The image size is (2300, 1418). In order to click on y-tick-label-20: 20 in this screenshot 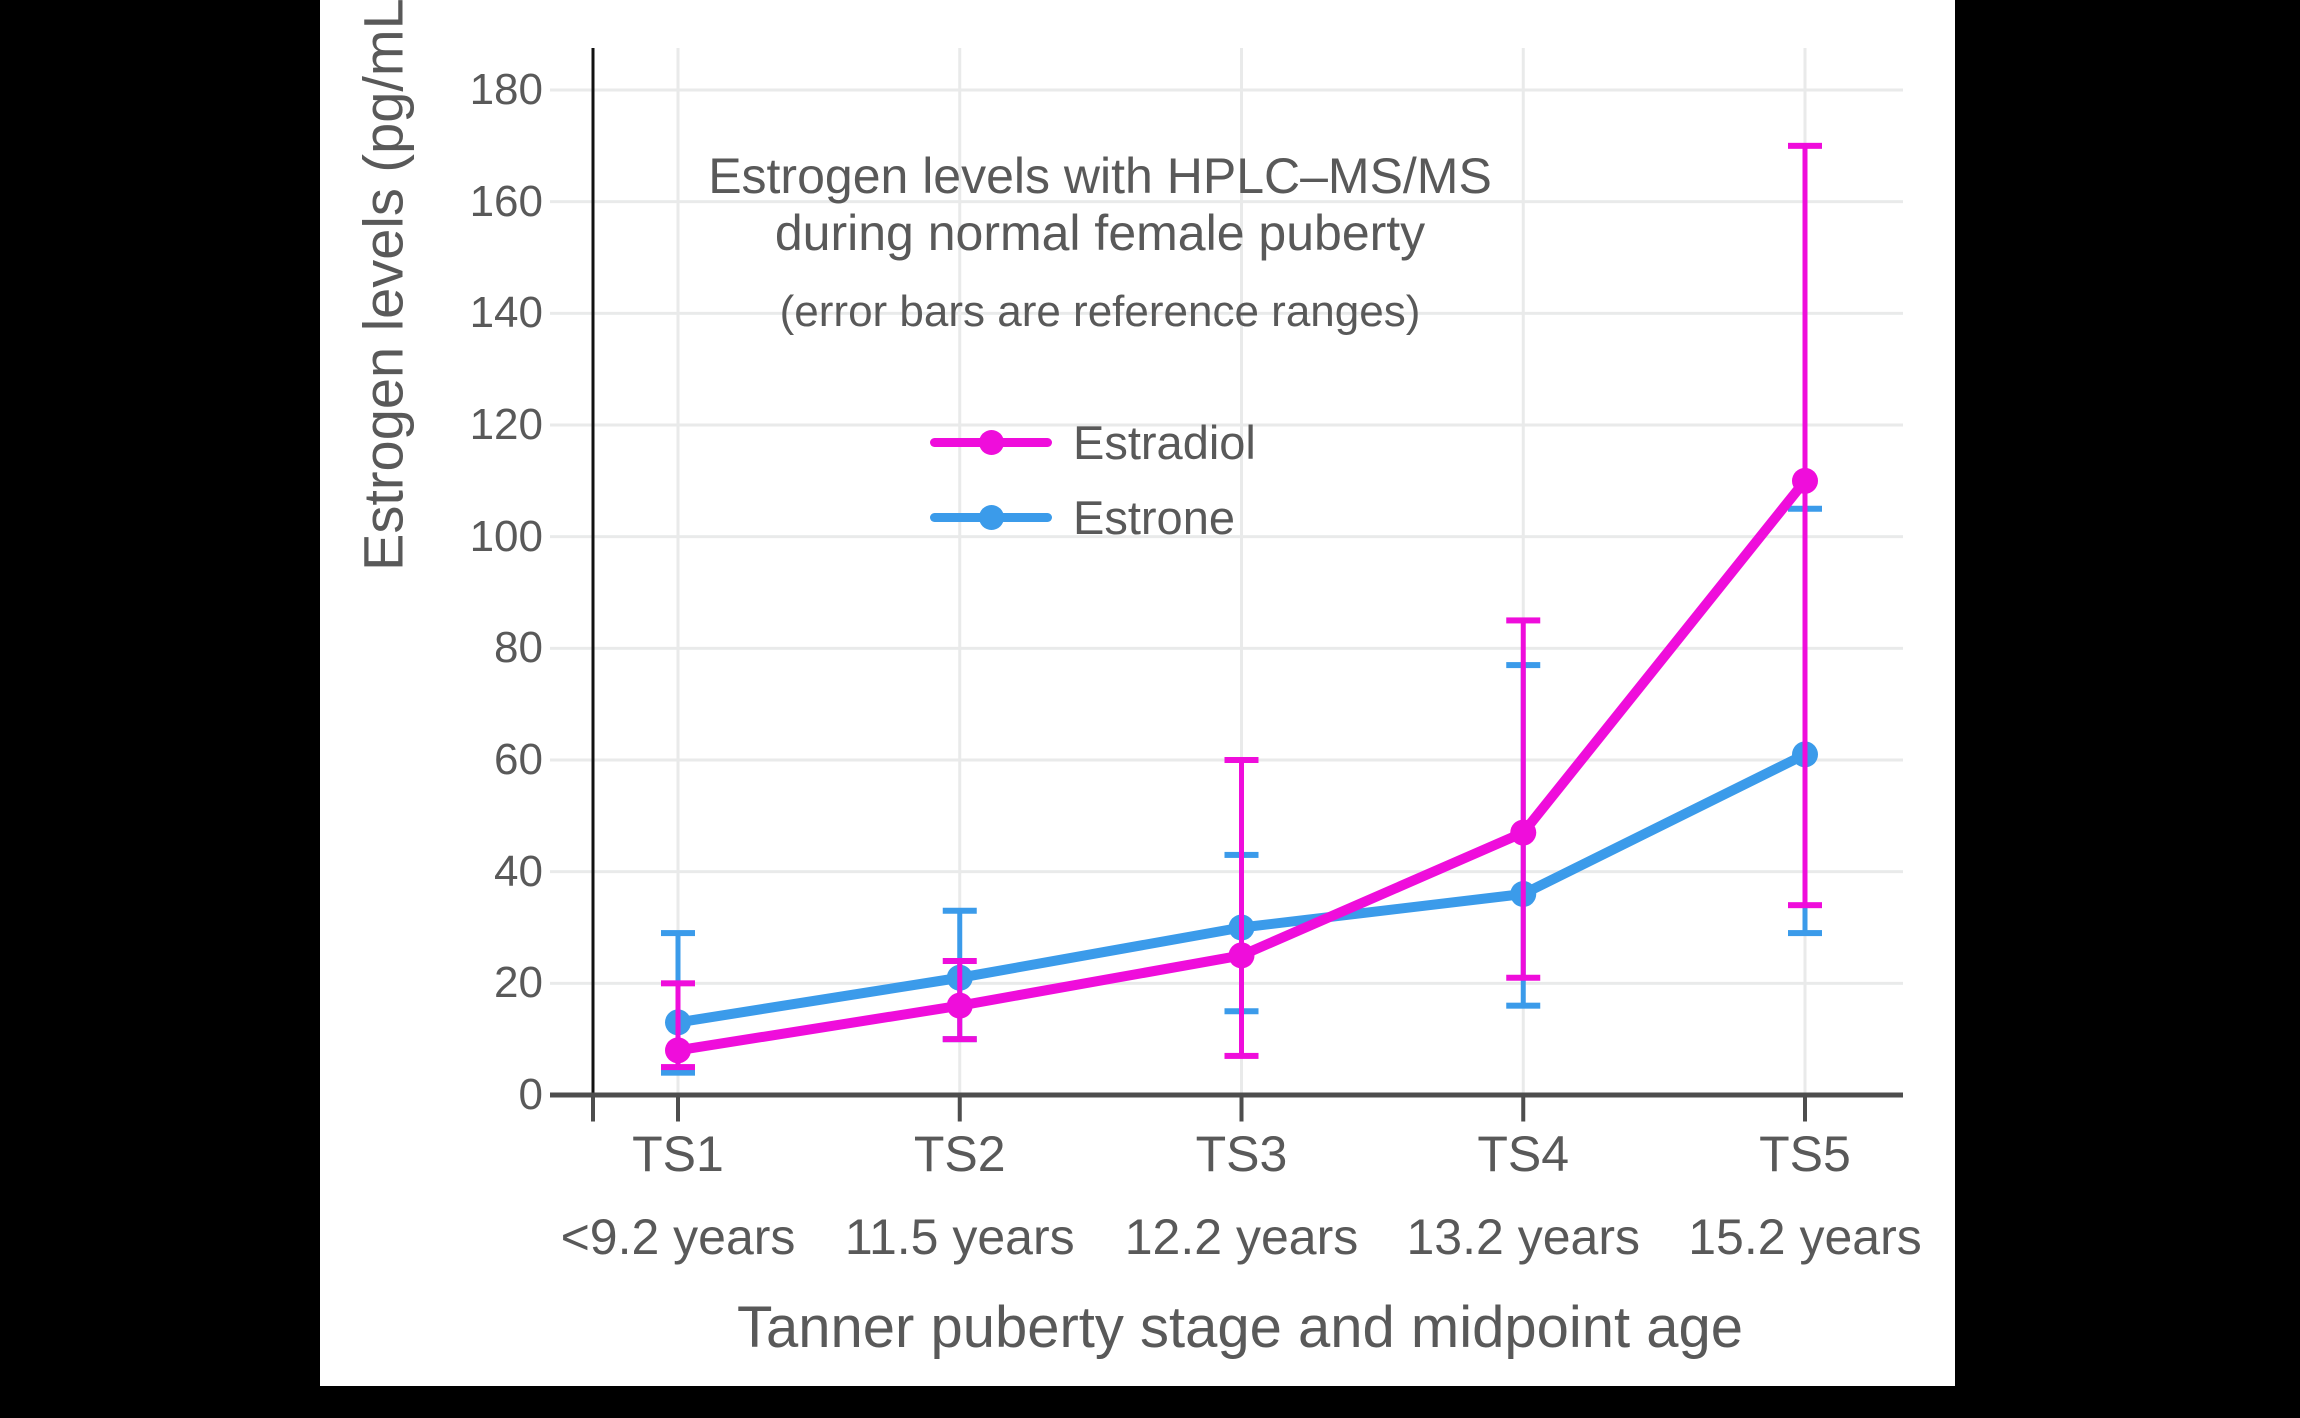, I will do `click(518, 983)`.